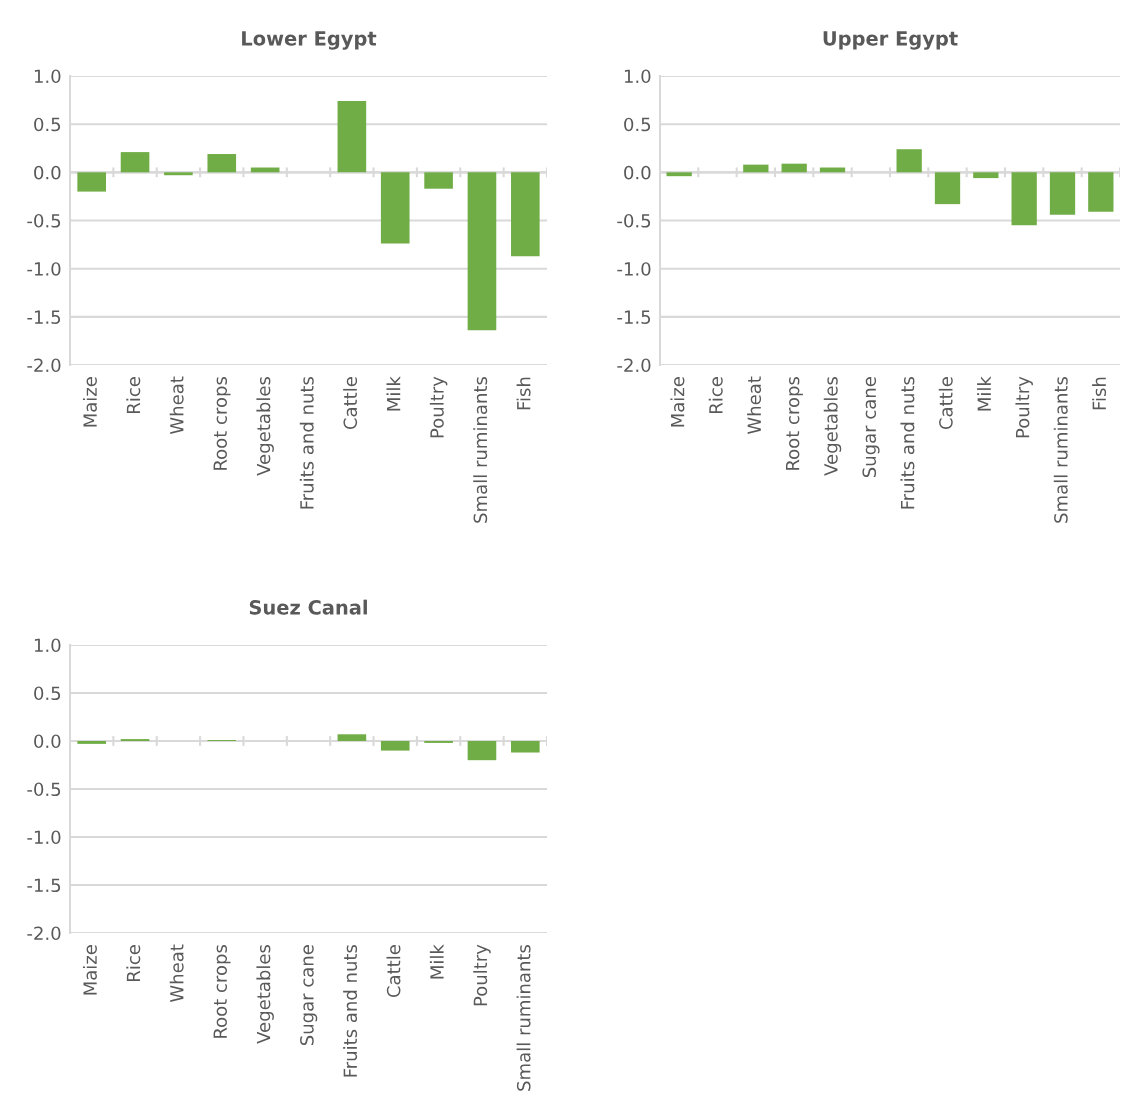 This screenshot has height=1101, width=1128. What do you see at coordinates (890, 40) in the screenshot?
I see `chart-title: Upper Egypt` at bounding box center [890, 40].